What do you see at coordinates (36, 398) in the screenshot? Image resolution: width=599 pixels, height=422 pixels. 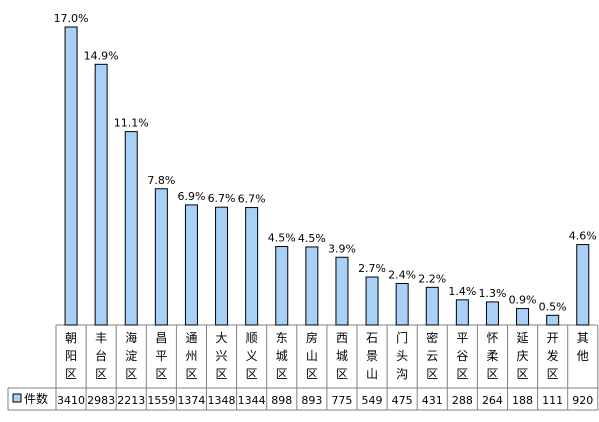 I see `legend-label: 件数` at bounding box center [36, 398].